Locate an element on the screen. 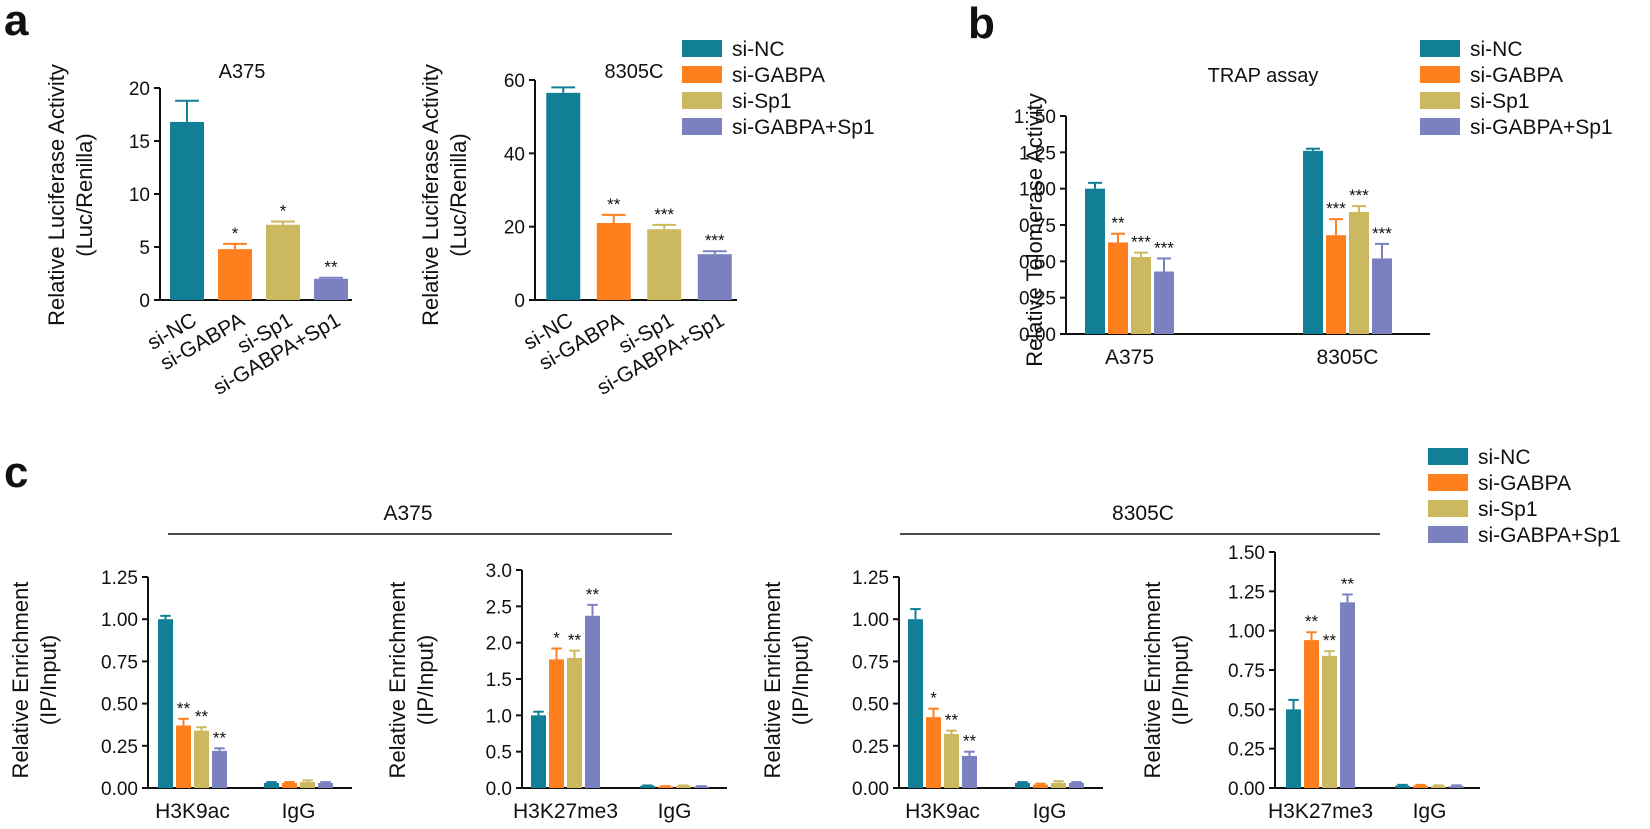 This screenshot has height=829, width=1650. panel-letter-a: a is located at coordinates (16, 22).